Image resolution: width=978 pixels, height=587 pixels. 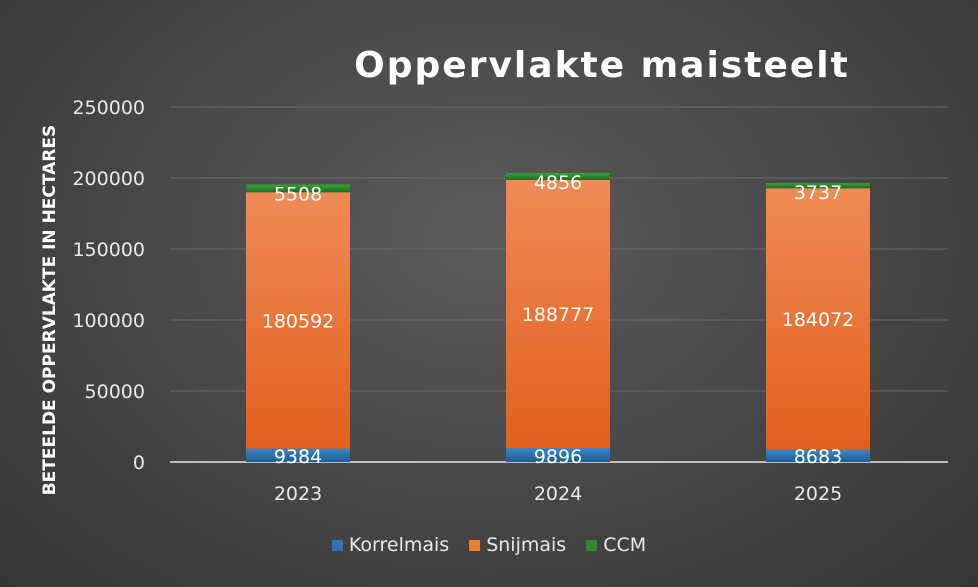 I want to click on data-label: 8683, so click(x=818, y=457).